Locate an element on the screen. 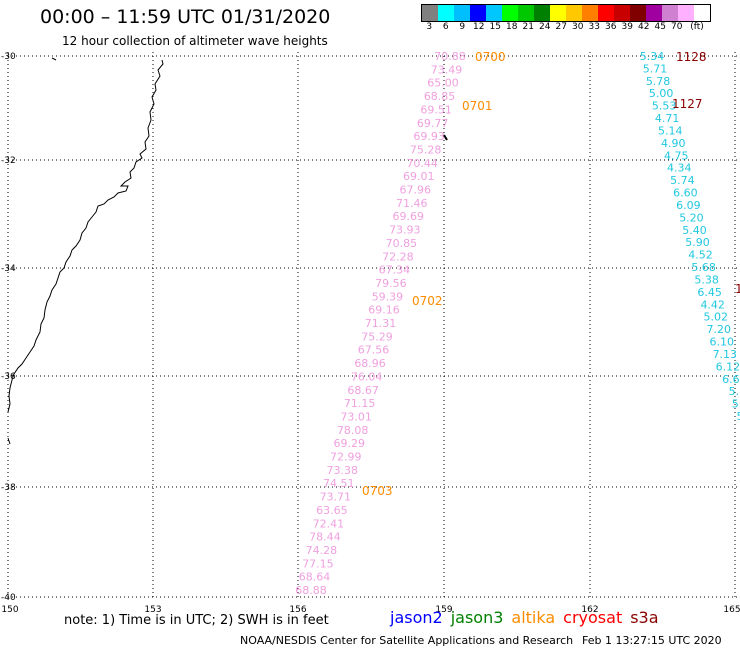 The width and height of the screenshot is (740, 650). track-marker is located at coordinates (445, 137).